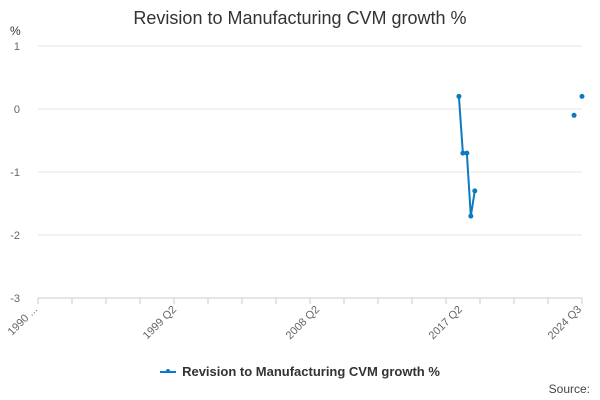 The width and height of the screenshot is (600, 400). Describe the element at coordinates (311, 371) in the screenshot. I see `legend-label: Revision to Manufacturing CVM growth %` at that location.